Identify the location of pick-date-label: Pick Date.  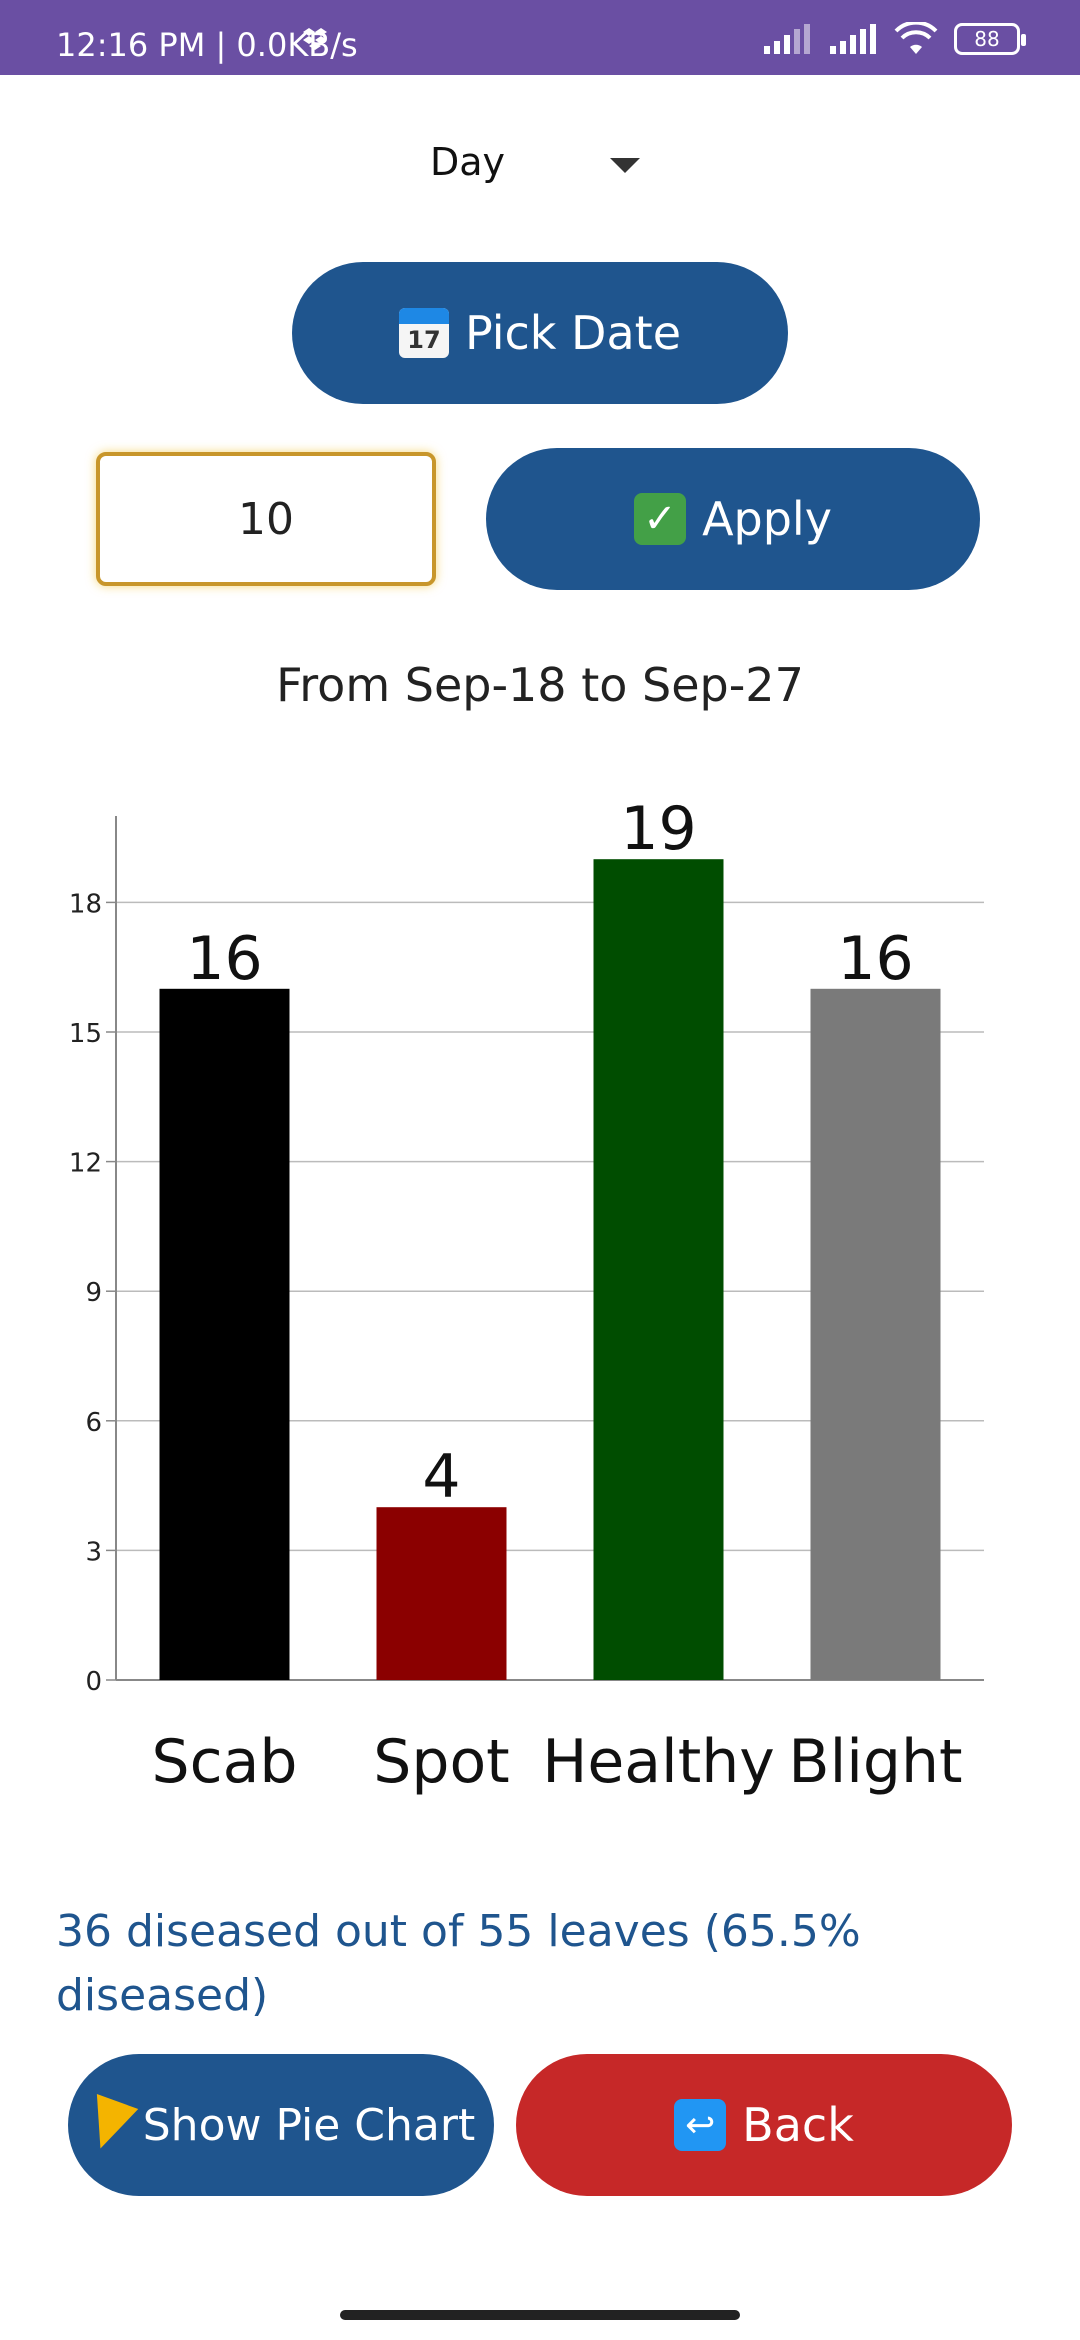
(572, 333).